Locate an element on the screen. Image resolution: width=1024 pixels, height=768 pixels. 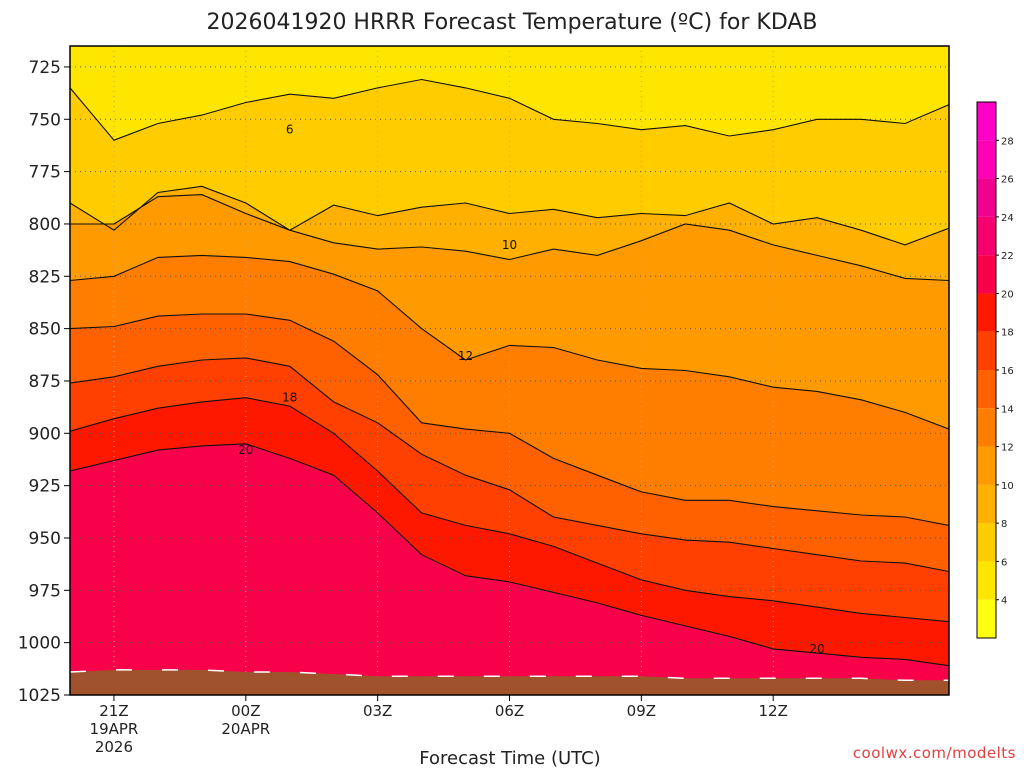
x-tick-label-06Z: 06Z is located at coordinates (509, 711).